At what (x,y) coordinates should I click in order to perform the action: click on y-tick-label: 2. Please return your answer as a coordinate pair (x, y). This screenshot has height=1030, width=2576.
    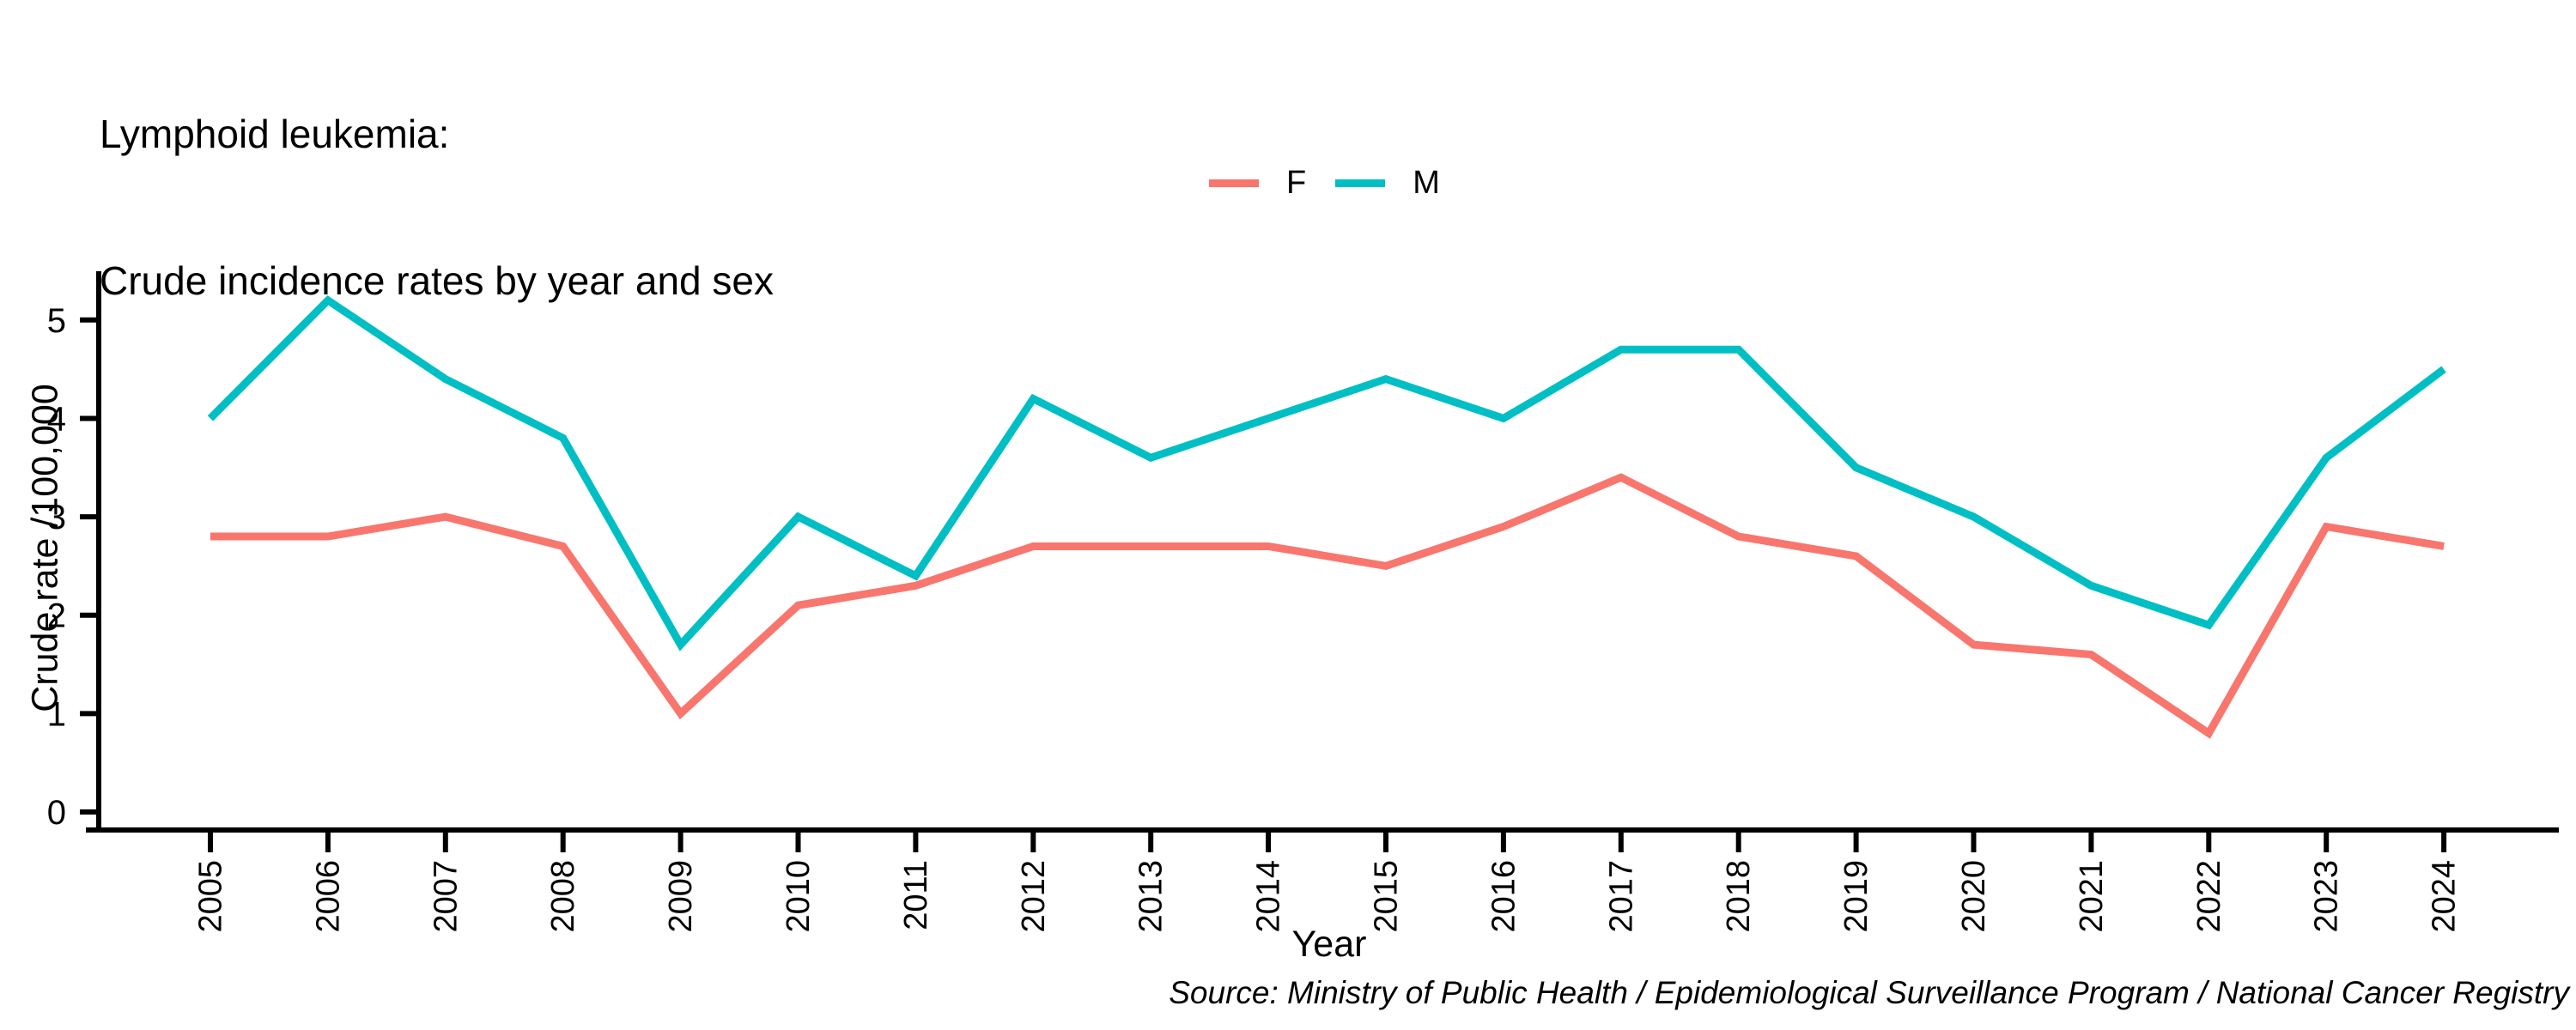
    Looking at the image, I should click on (56, 616).